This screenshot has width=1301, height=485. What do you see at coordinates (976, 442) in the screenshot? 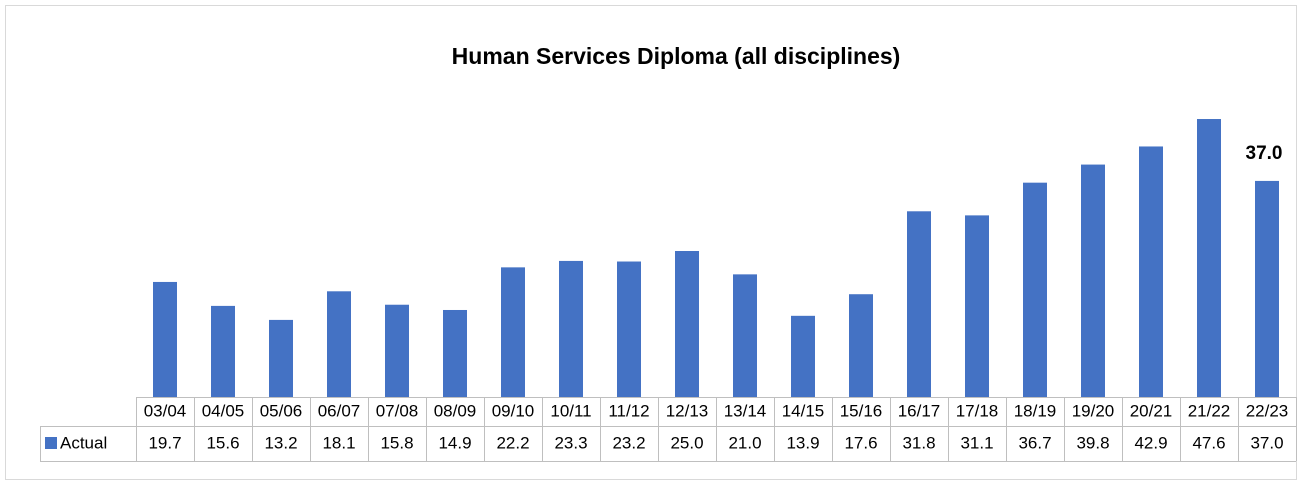
I see `table-value: 31.1` at bounding box center [976, 442].